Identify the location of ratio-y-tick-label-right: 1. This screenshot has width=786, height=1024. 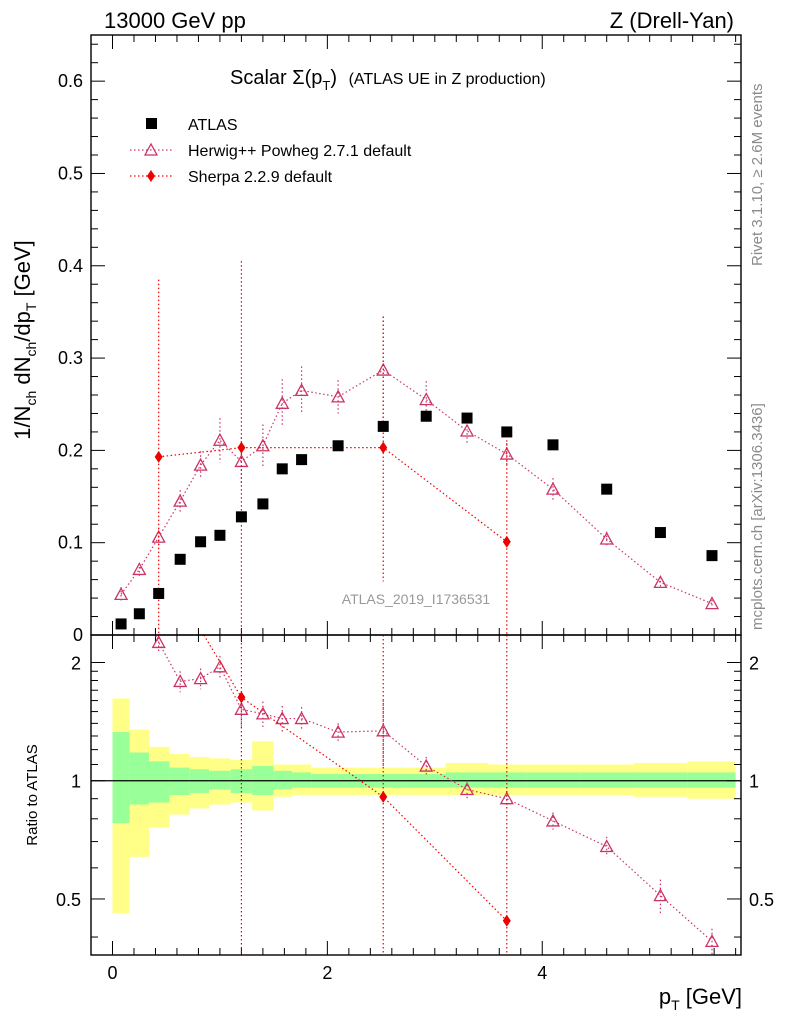
(754, 782).